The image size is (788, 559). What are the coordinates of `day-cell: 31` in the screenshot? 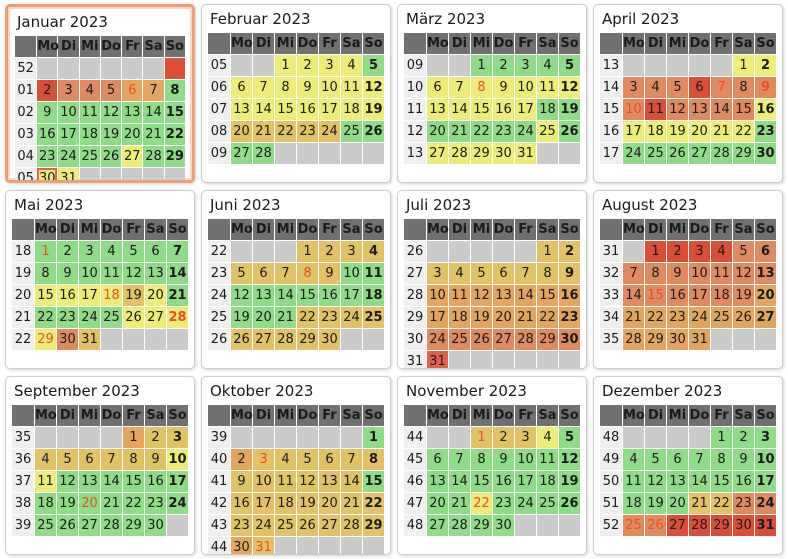 It's located at (765, 525).